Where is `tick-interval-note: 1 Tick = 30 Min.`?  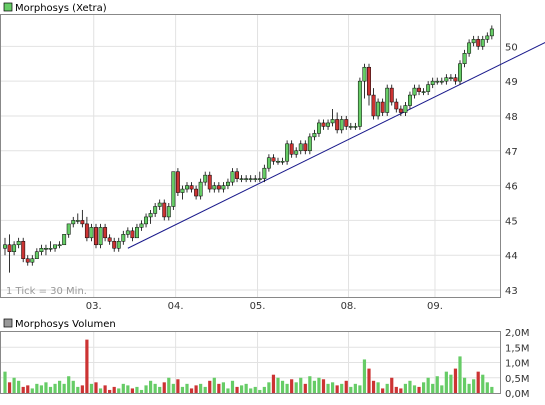
tick-interval-note: 1 Tick = 30 Min. is located at coordinates (46, 291).